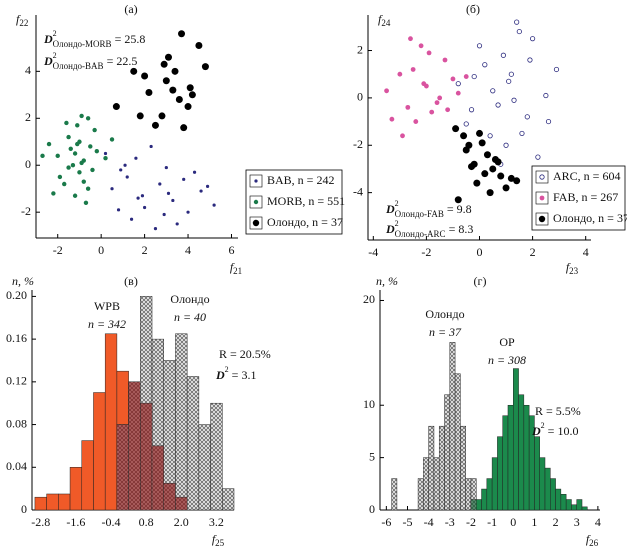  What do you see at coordinates (558, 411) in the screenshot?
I see `annotation: R = 5.5%` at bounding box center [558, 411].